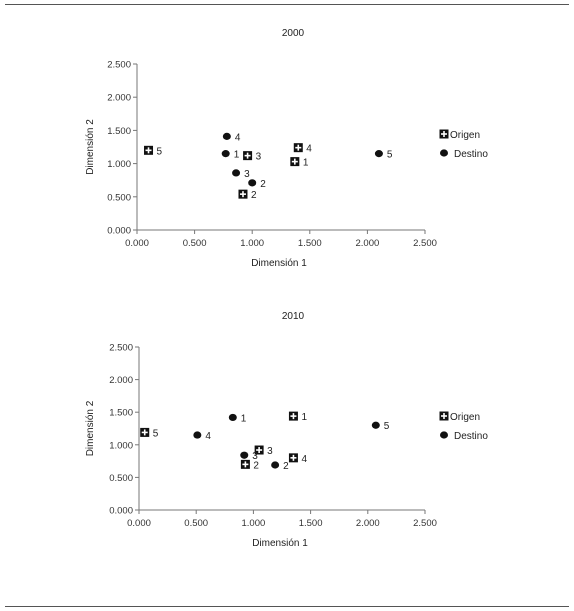 The image size is (574, 611). Describe the element at coordinates (293, 316) in the screenshot. I see `chart-title: 2010` at that location.